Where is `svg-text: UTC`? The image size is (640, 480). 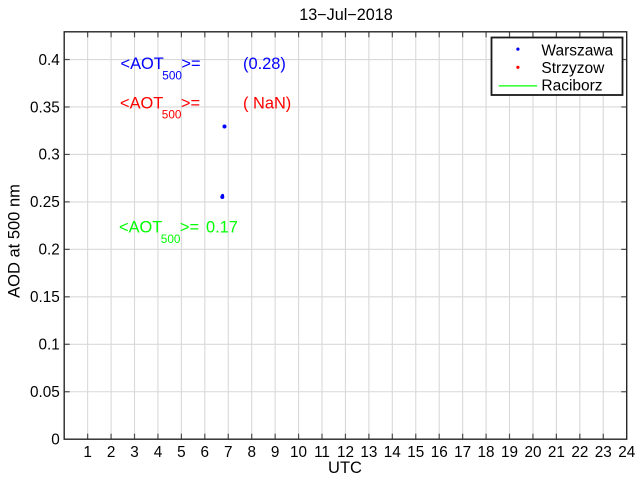 svg-text: UTC is located at coordinates (345, 468).